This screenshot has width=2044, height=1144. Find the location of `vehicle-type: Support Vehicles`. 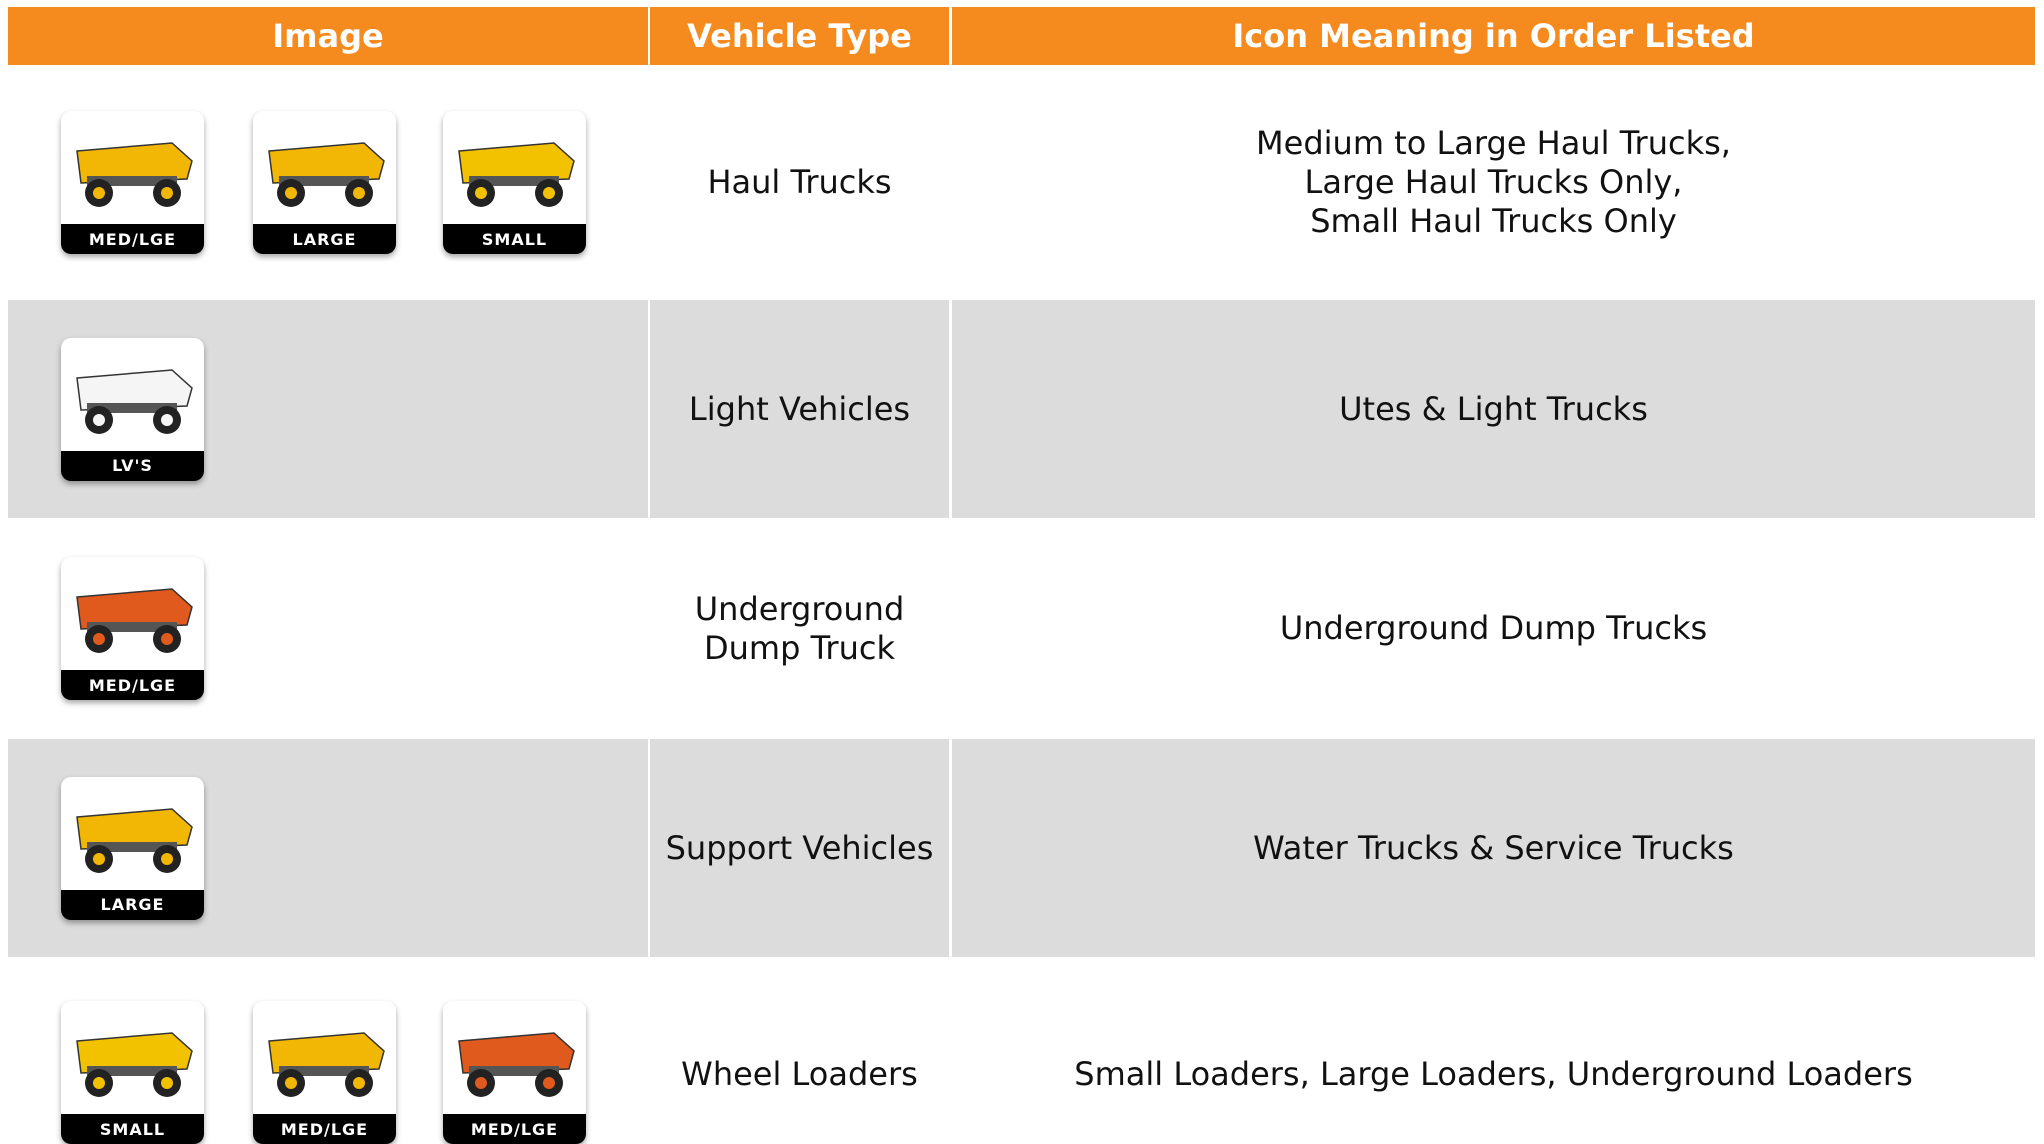

vehicle-type: Support Vehicles is located at coordinates (799, 847).